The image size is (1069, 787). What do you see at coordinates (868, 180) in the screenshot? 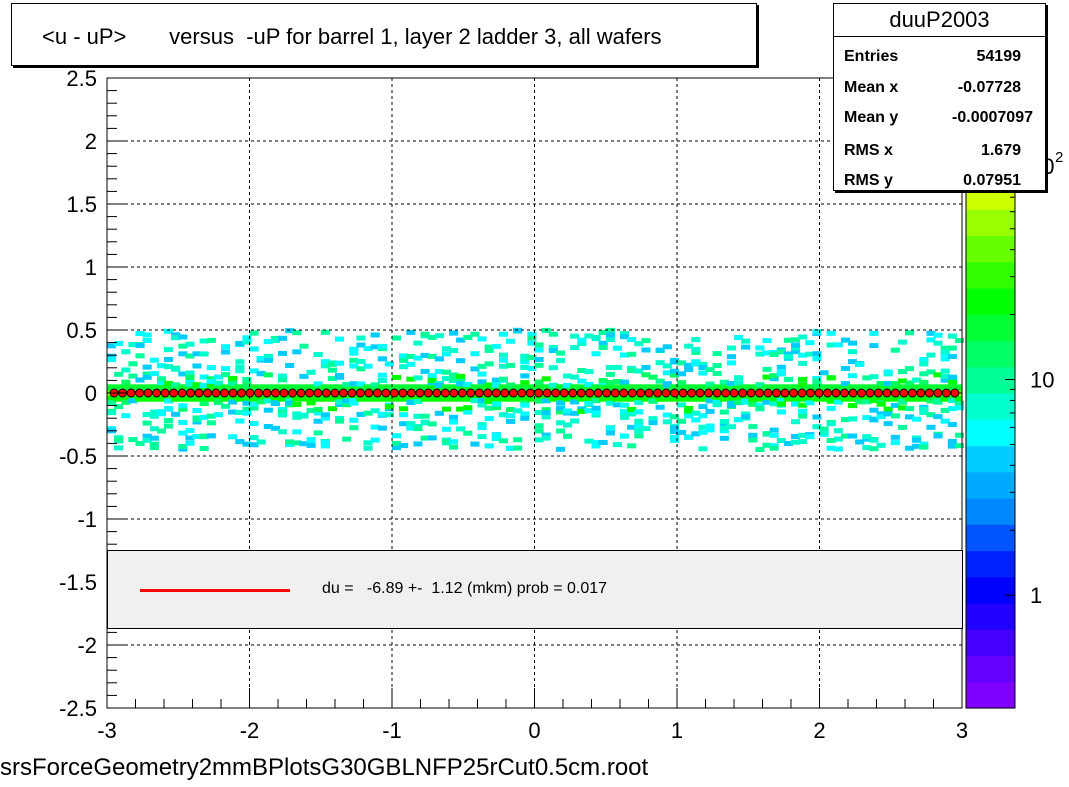
I see `stats-label: RMS y` at bounding box center [868, 180].